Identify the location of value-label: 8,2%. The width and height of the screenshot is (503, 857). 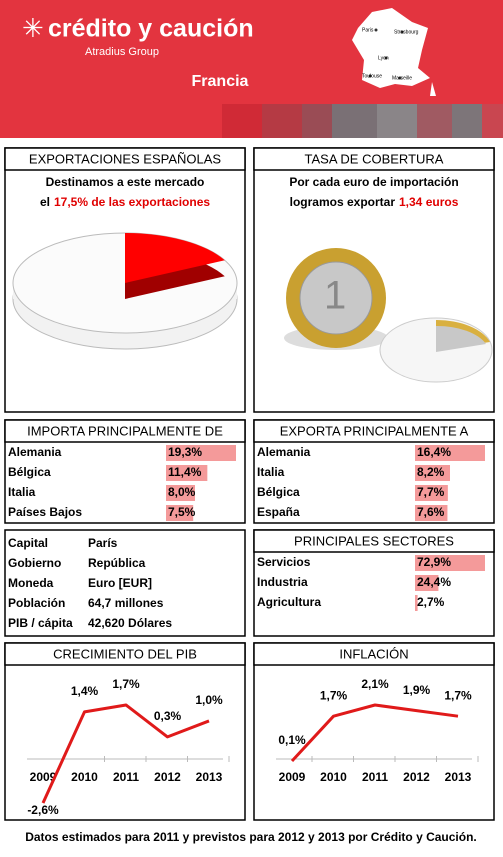
(431, 472).